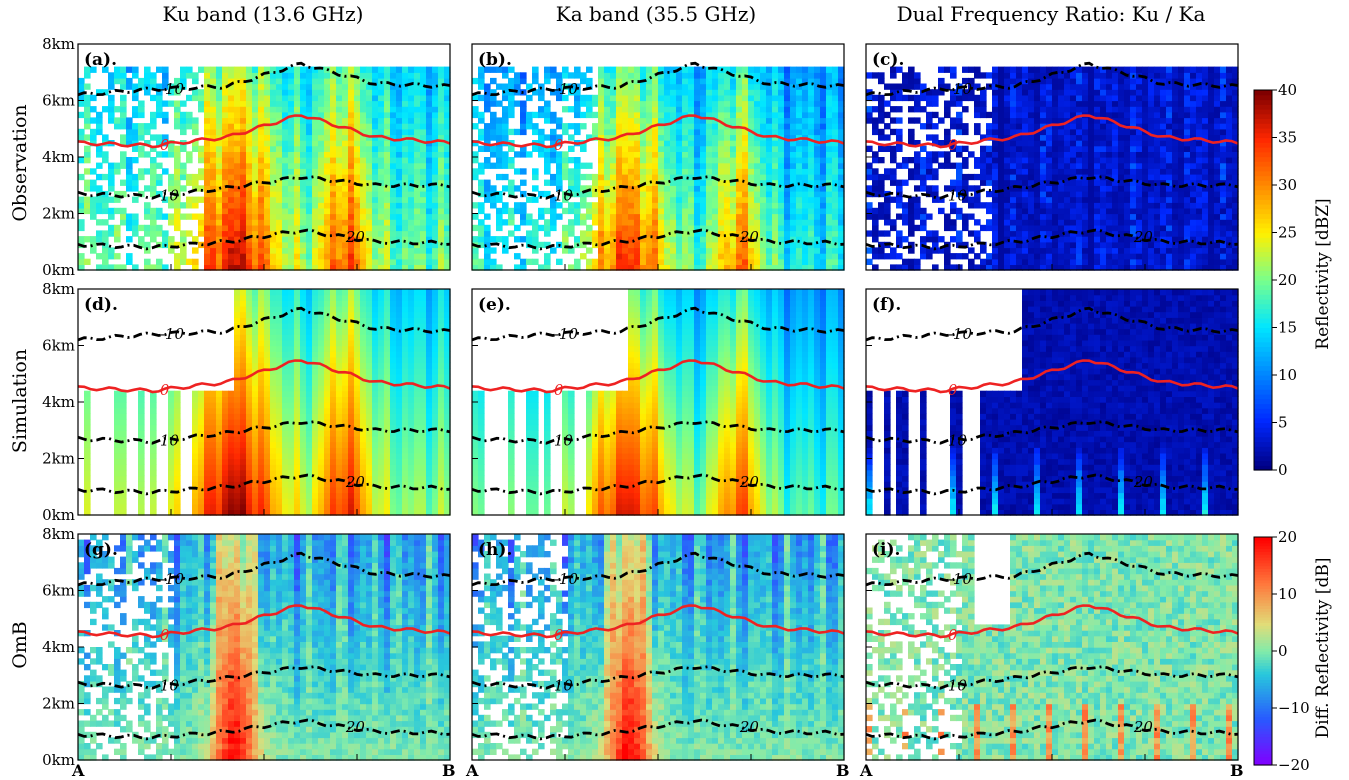 The width and height of the screenshot is (1349, 780). What do you see at coordinates (658, 157) in the screenshot?
I see `panel-b: -10 0 10 20 (b).` at bounding box center [658, 157].